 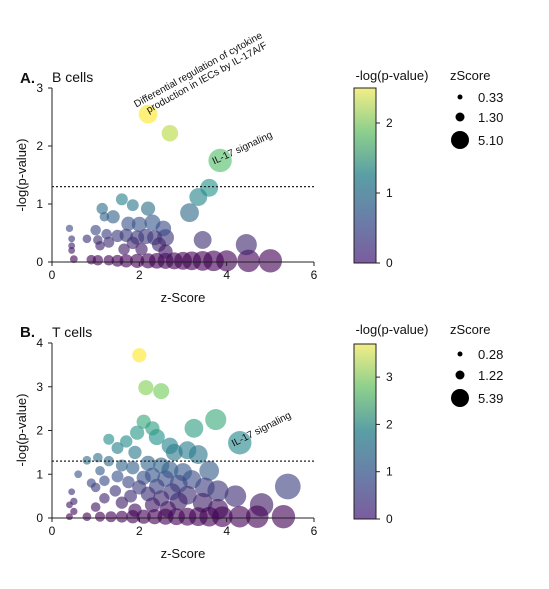 I want to click on size-legend-value: 0.33, so click(x=490, y=97).